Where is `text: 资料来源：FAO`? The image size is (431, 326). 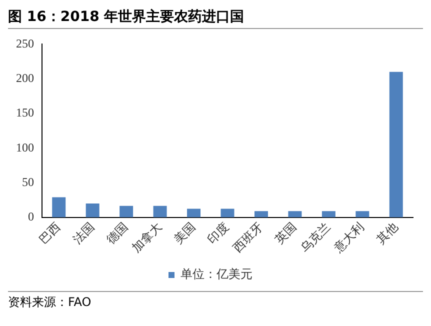
text: 资料来源：FAO is located at coordinates (50, 302).